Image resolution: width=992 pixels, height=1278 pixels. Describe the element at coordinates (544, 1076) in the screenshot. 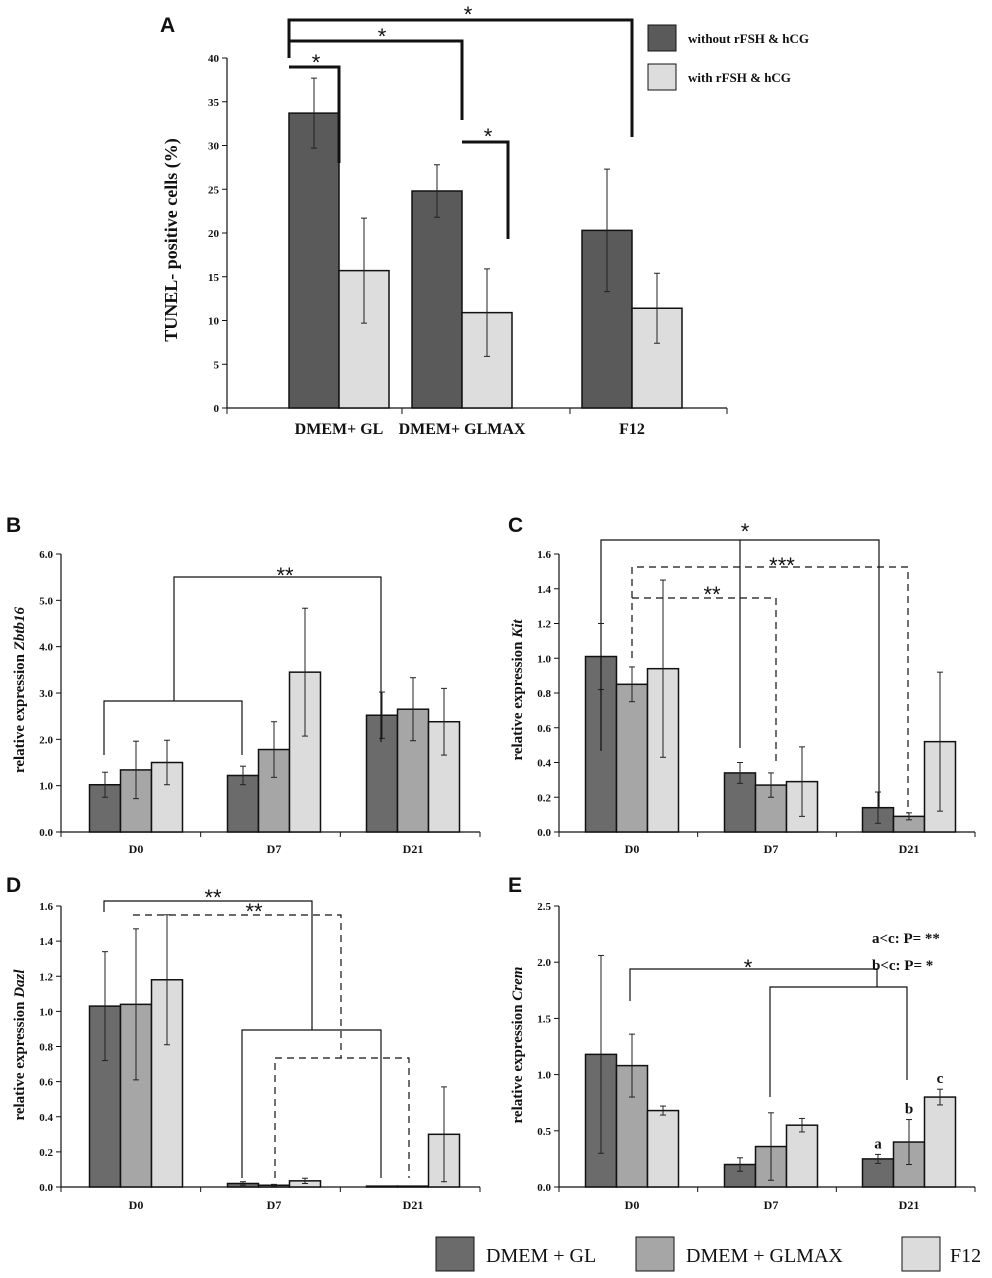

I see `panel-e-y-tick-label: 1.0` at that location.